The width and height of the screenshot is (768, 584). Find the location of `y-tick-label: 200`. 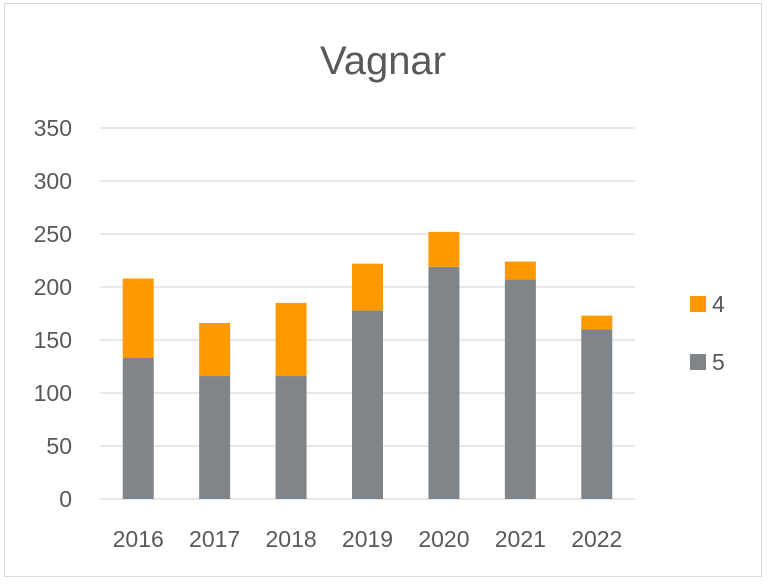

y-tick-label: 200 is located at coordinates (53, 287).